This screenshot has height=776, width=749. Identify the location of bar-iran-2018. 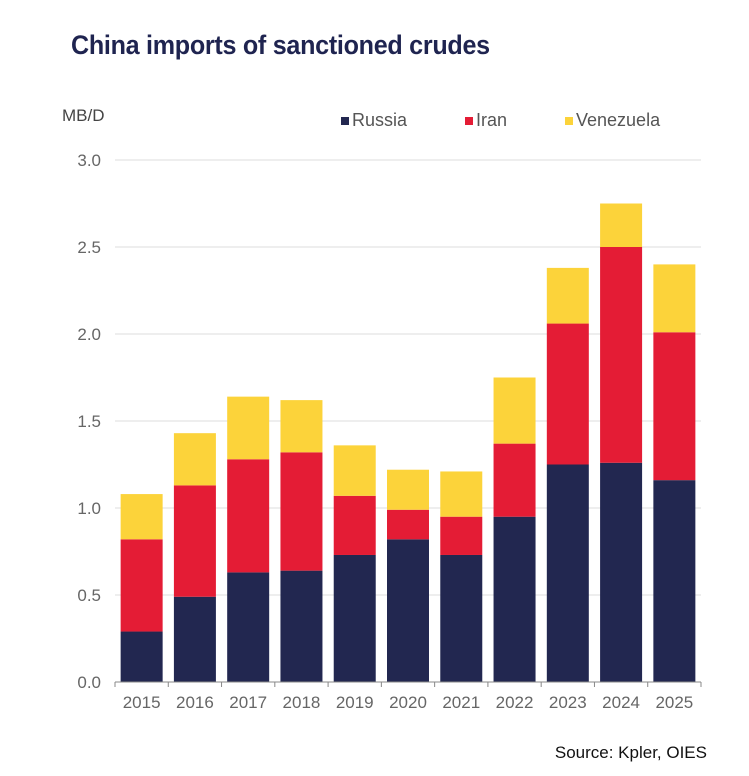
(301, 511).